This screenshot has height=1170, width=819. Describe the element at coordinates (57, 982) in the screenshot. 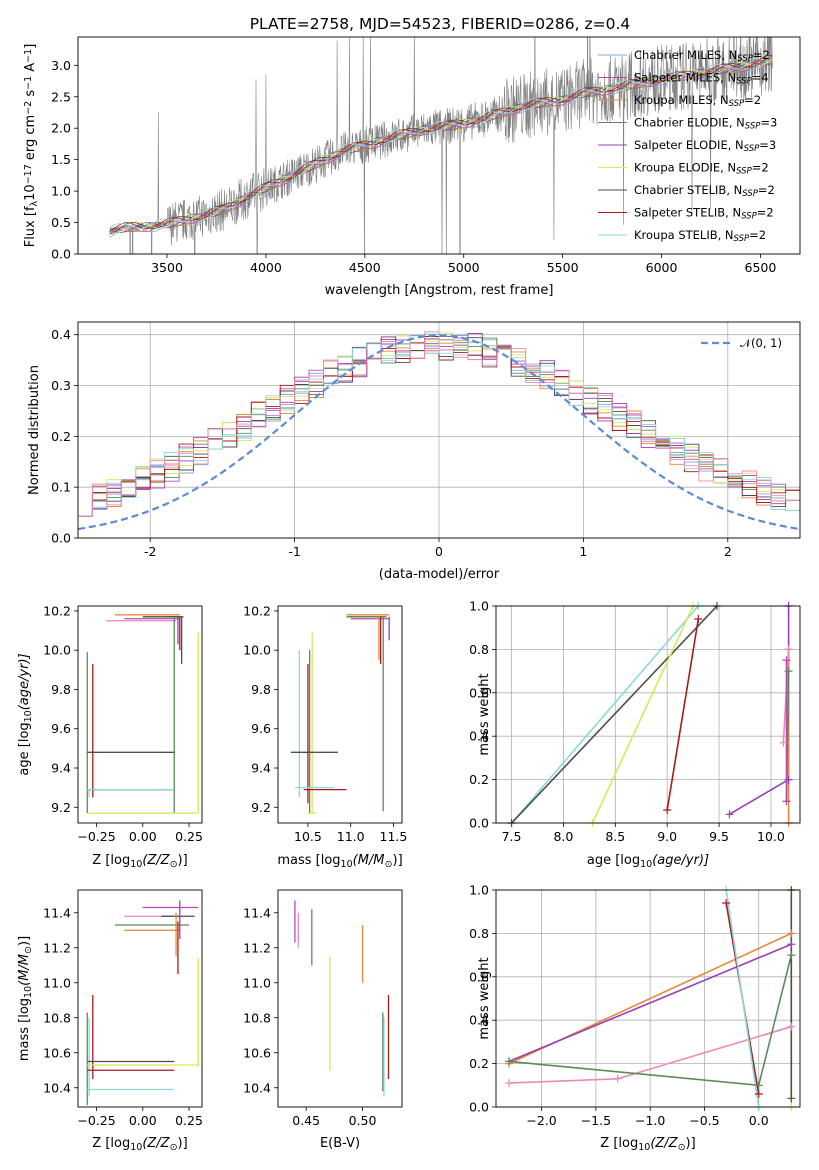

I see `mass-vs-Z-ytick-label-3: 11.0` at that location.